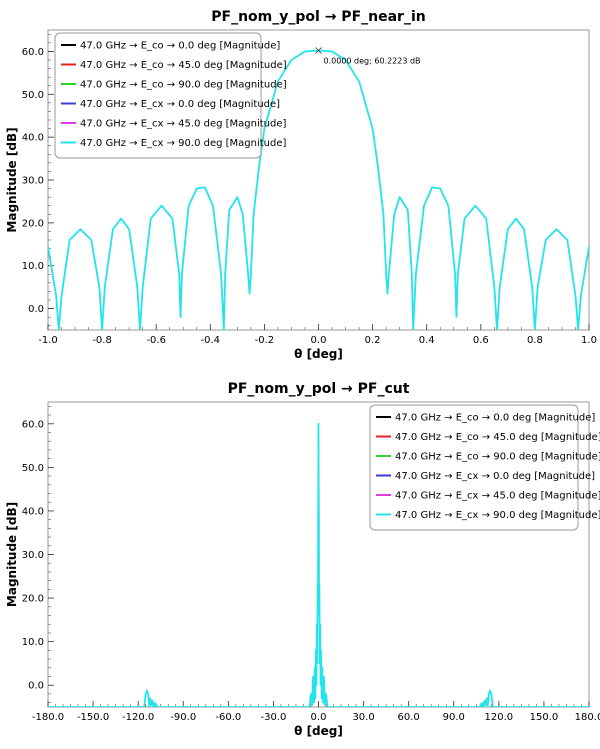  Describe the element at coordinates (318, 50) in the screenshot. I see `annotation-marker` at that location.